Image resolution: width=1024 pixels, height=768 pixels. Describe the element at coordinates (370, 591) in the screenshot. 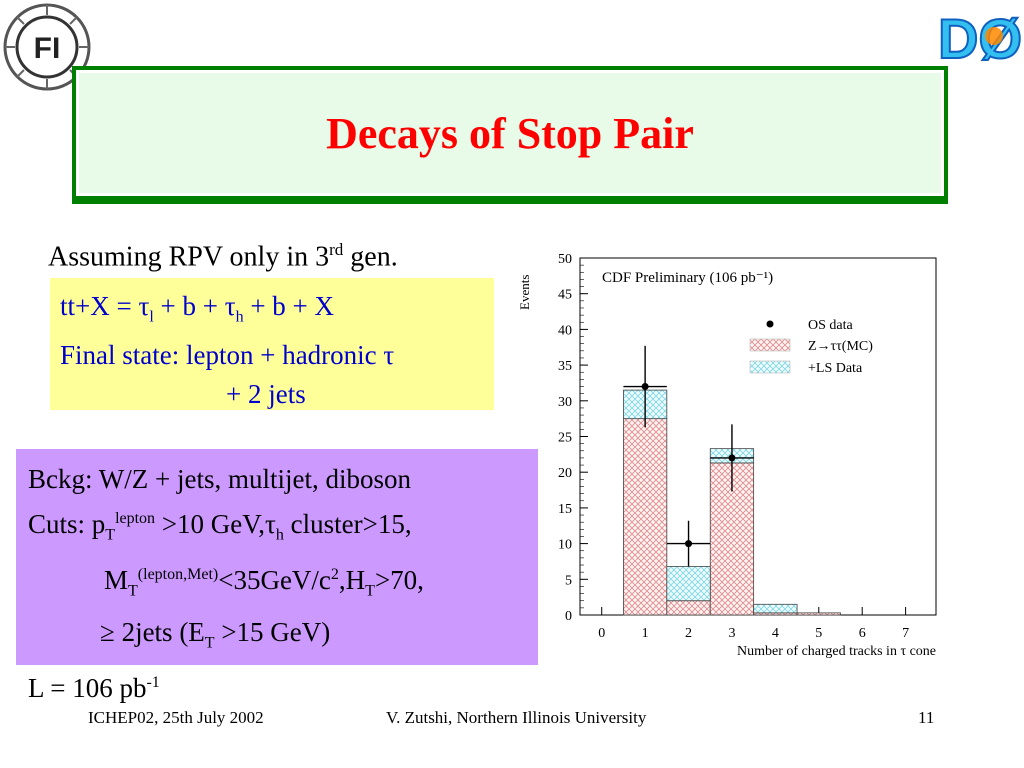

I see `cuts-line-3-sub-3: T` at that location.